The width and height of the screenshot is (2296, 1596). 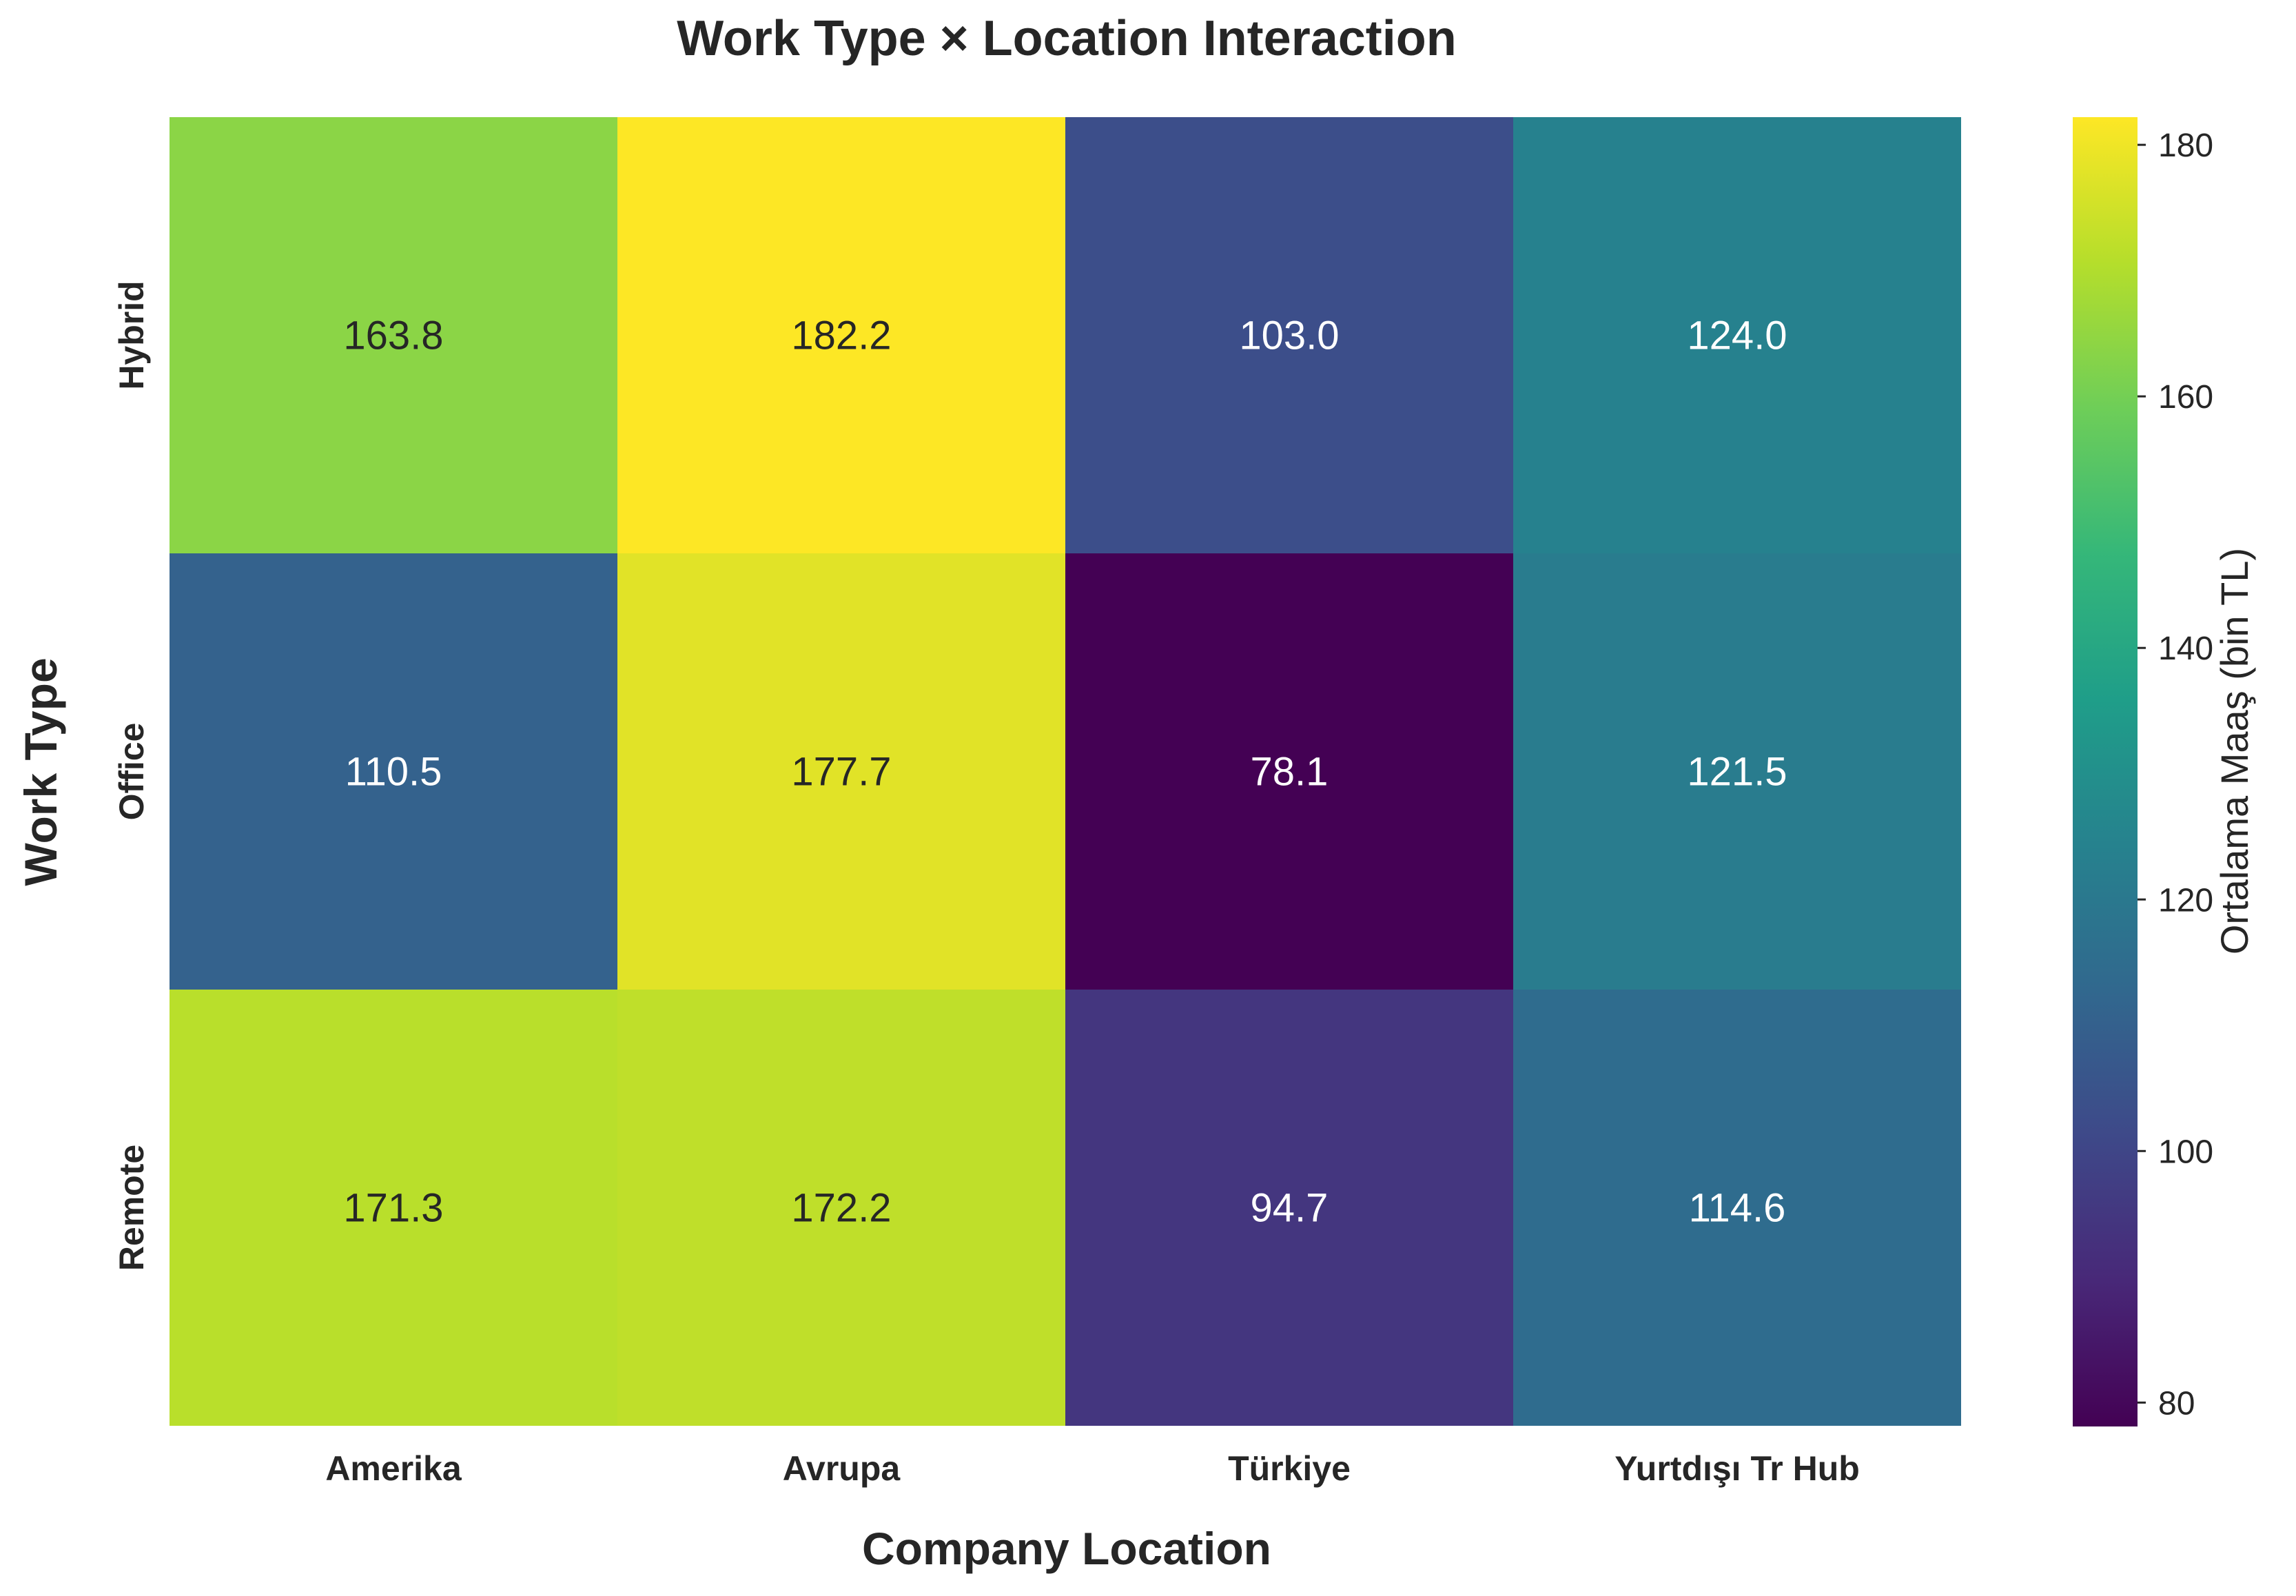 I want to click on colorbar: 80 100 120 140 160 180, so click(x=2143, y=771).